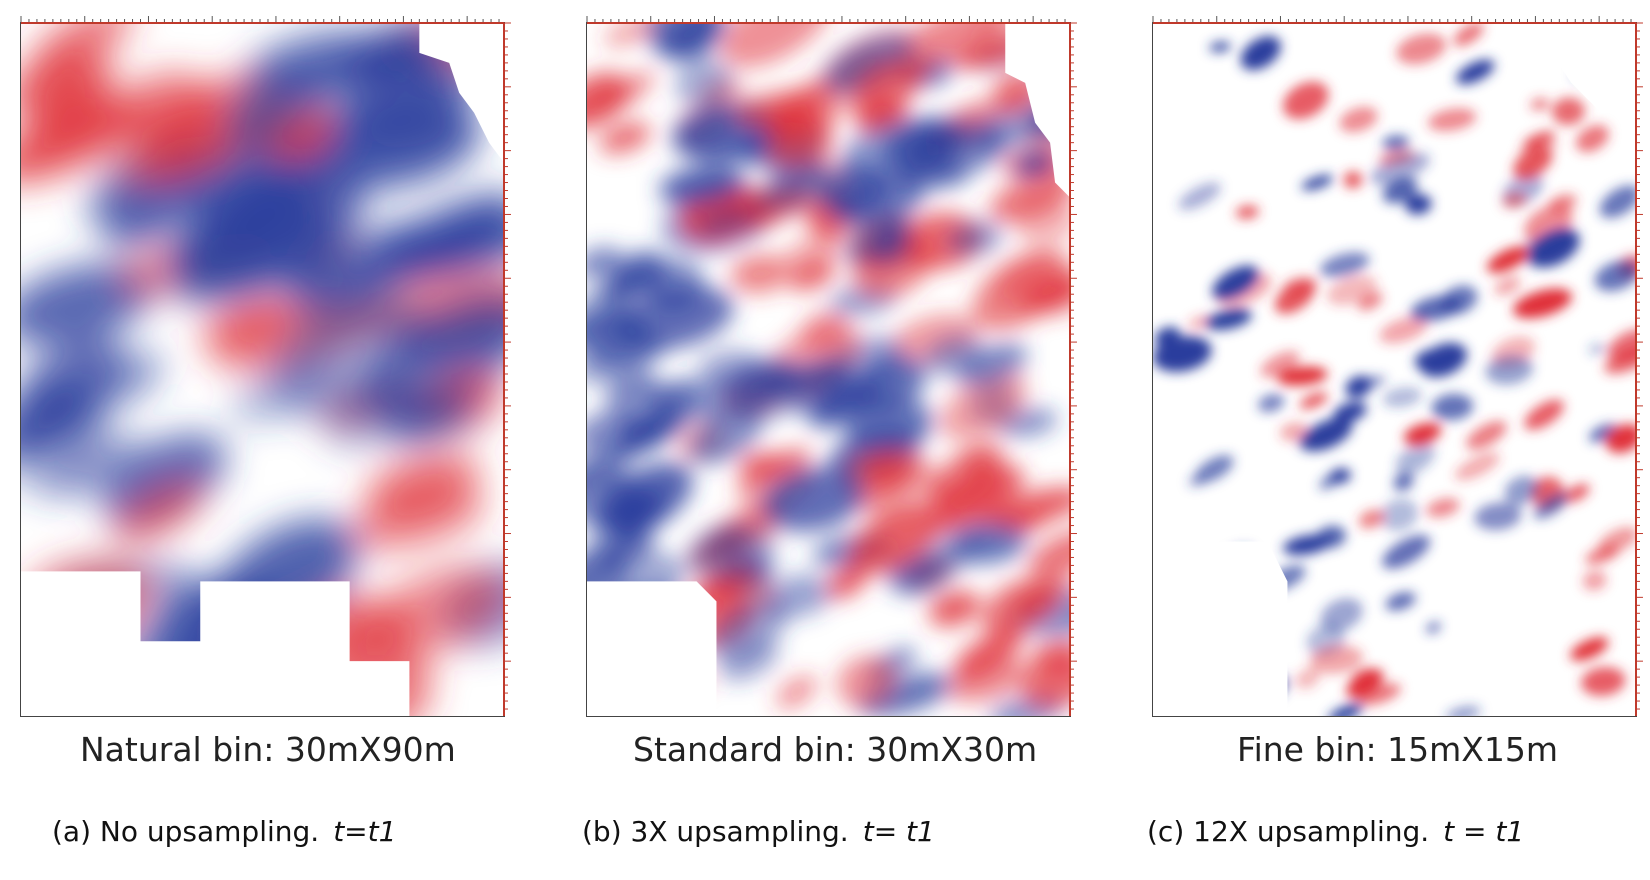 The width and height of the screenshot is (1650, 880). I want to click on caption-b-time: t= t1, so click(898, 831).